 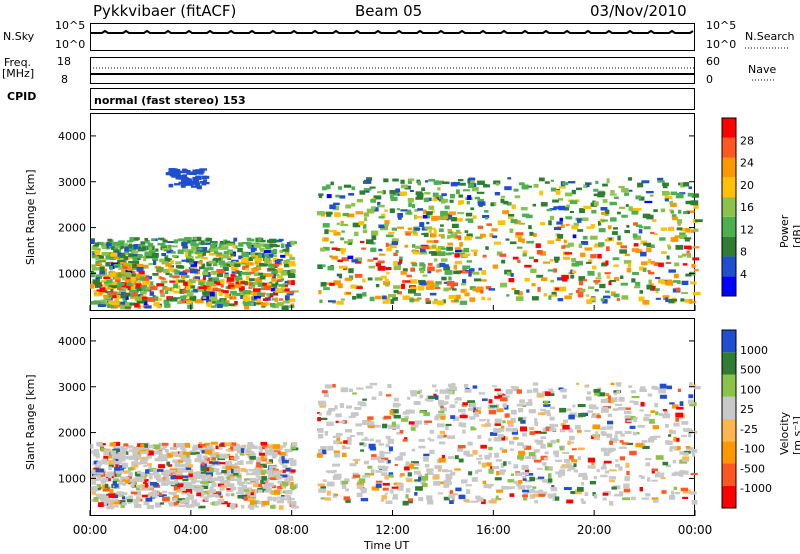 What do you see at coordinates (72, 341) in the screenshot?
I see `velocity-ytick-label: 4000` at bounding box center [72, 341].